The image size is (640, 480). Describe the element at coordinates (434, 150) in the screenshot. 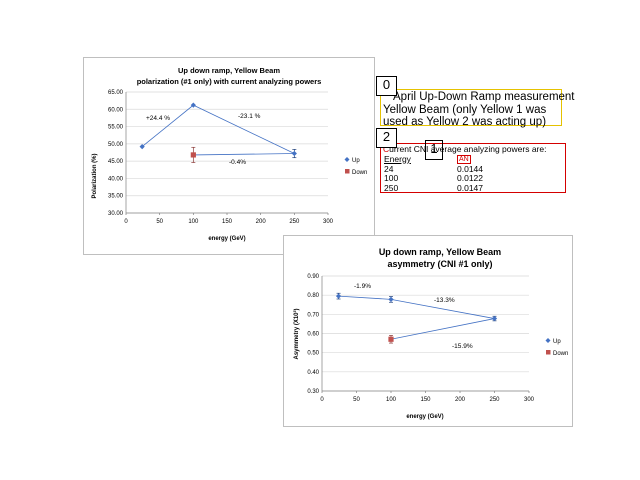

I see `annotation-tag-1: 1` at that location.